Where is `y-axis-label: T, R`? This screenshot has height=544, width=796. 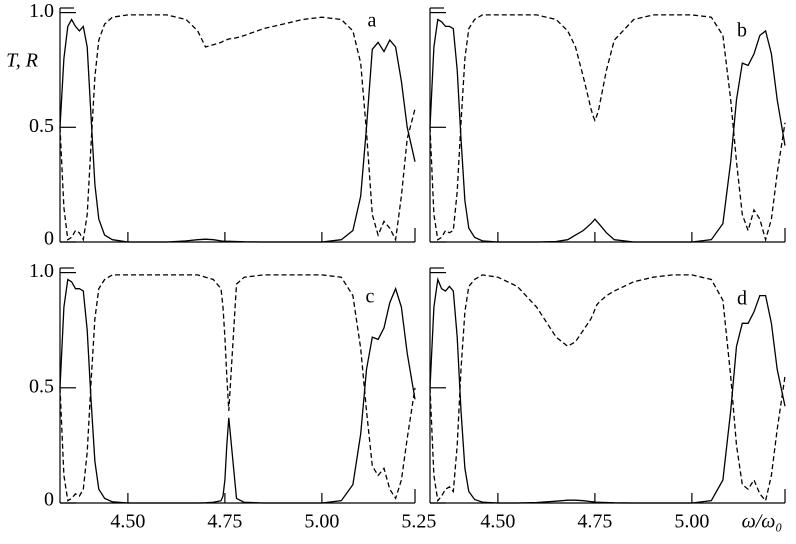 y-axis-label: T, R is located at coordinates (22, 61).